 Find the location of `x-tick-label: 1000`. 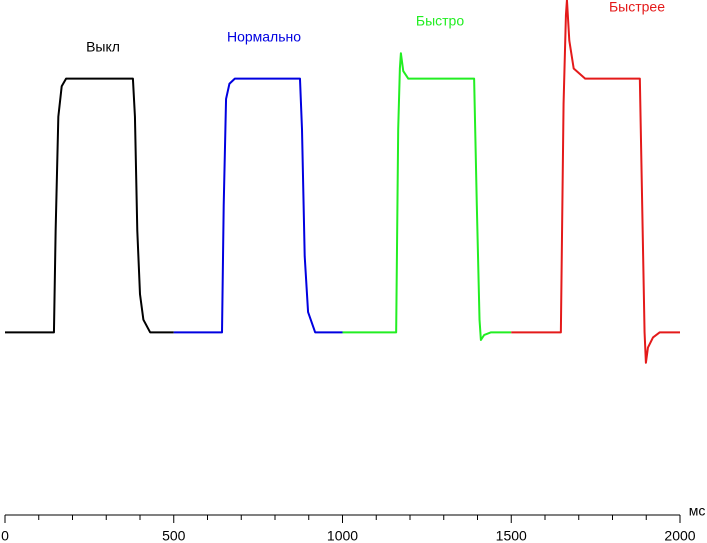

x-tick-label: 1000 is located at coordinates (342, 535).